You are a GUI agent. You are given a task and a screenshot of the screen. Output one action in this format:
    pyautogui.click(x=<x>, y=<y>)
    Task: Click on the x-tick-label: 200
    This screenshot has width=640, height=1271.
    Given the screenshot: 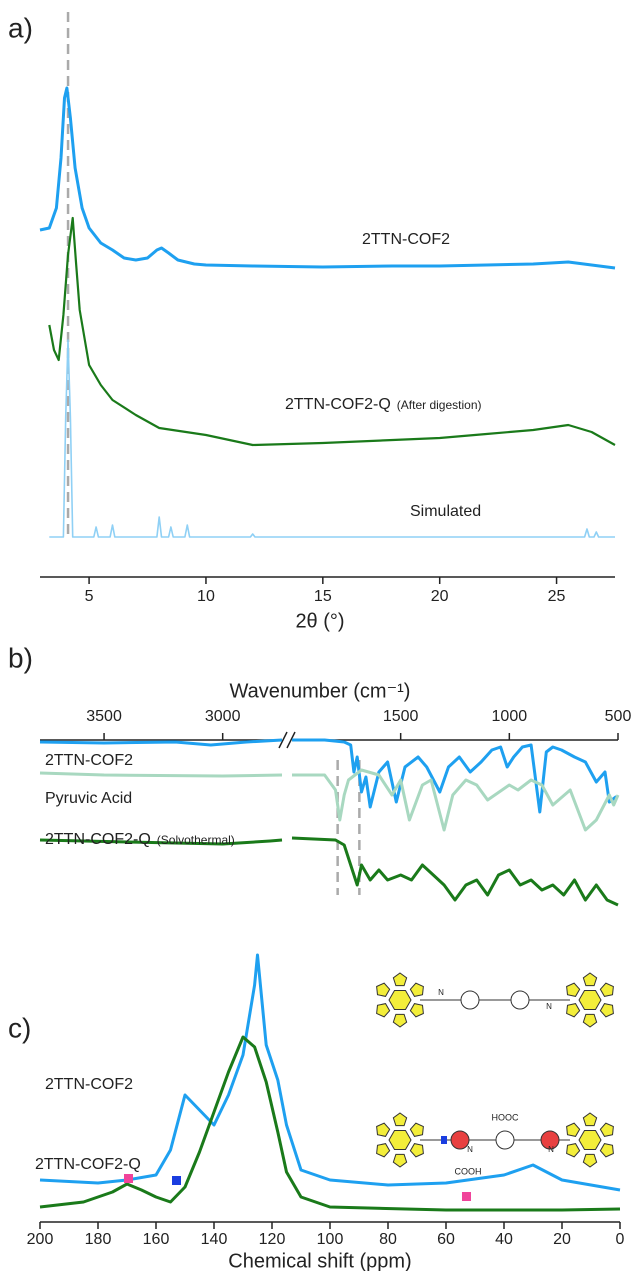 What is the action you would take?
    pyautogui.click(x=40, y=1239)
    